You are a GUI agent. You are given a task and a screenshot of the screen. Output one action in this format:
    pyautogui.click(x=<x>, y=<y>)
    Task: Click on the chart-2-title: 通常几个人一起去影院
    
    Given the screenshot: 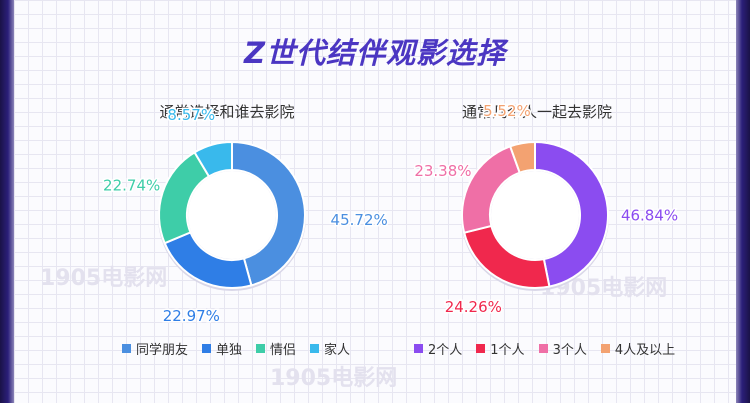 What is the action you would take?
    pyautogui.click(x=536, y=112)
    